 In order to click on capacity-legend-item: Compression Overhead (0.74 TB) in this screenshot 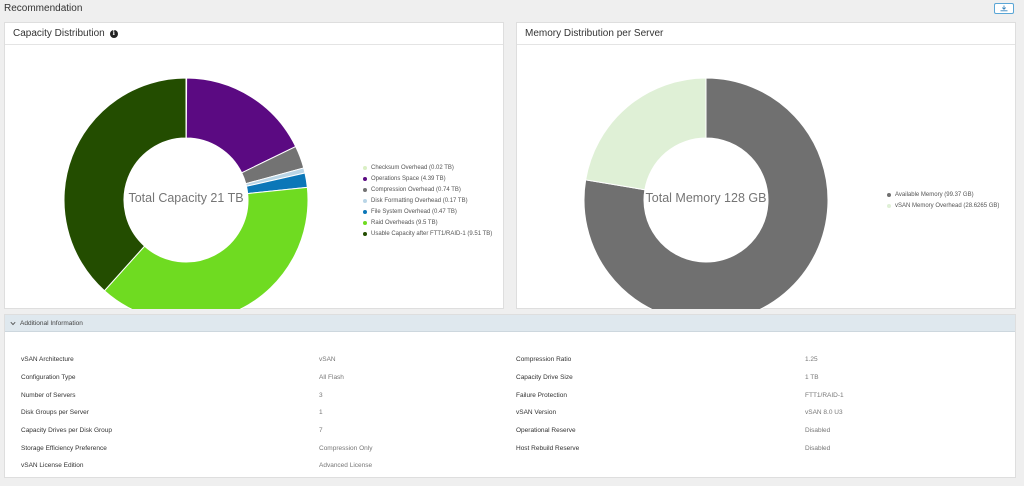, I will do `click(427, 189)`.